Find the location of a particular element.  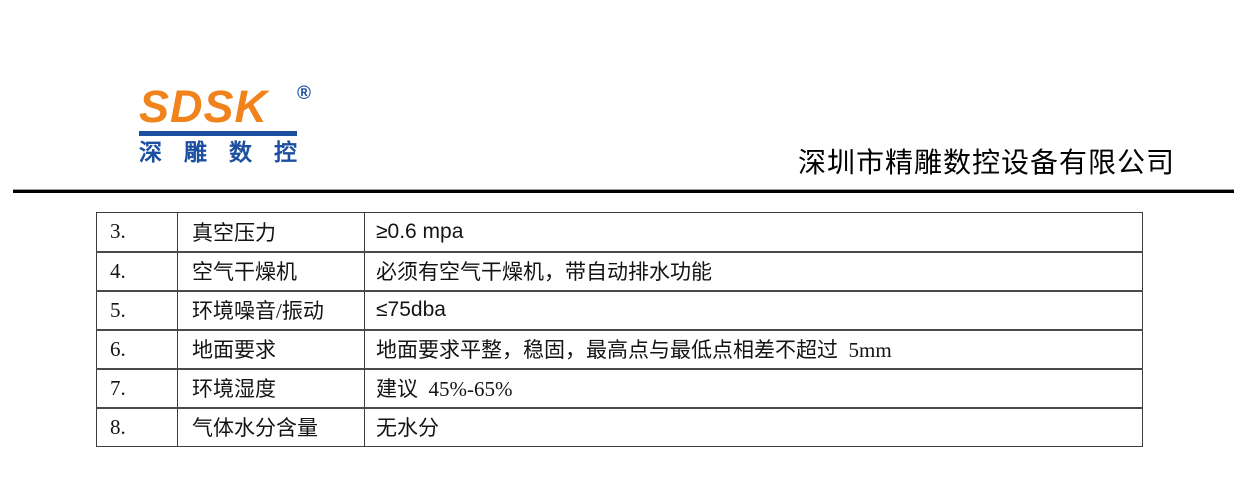

table-row: 4. 空气干燥机 必须有空气干燥机，带自动排水功能 is located at coordinates (619, 271).